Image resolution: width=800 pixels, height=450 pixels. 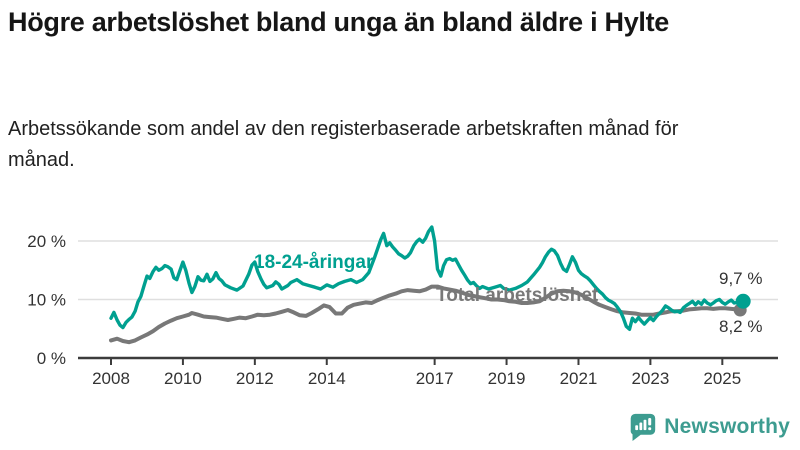 I want to click on newsworthy-logo: Newsworthy, so click(x=709, y=427).